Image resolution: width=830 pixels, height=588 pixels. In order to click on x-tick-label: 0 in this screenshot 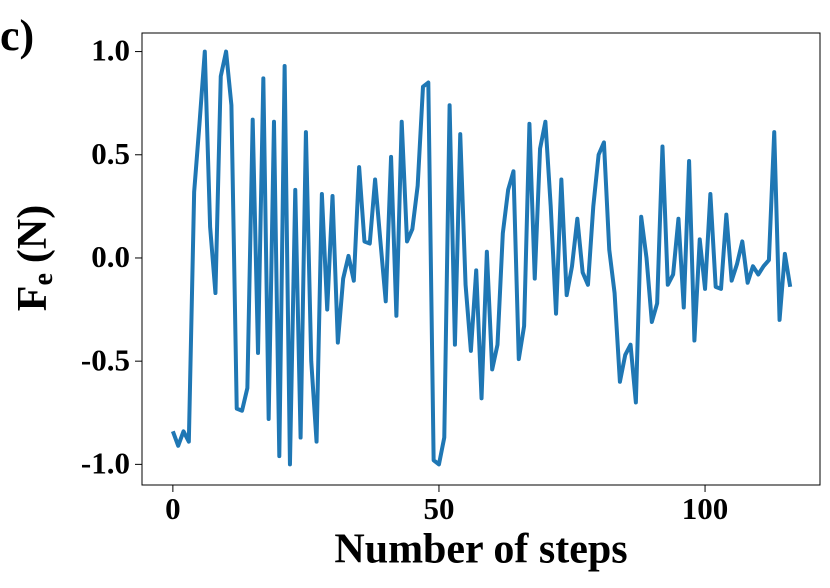, I will do `click(173, 508)`.